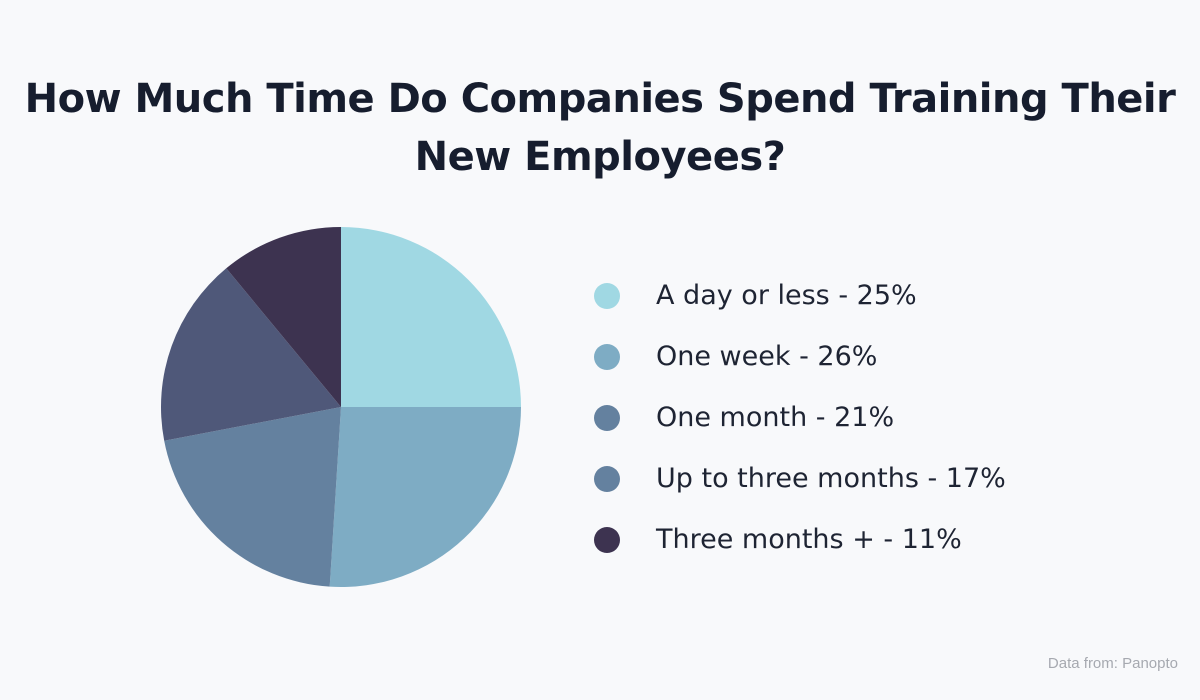 This screenshot has width=1200, height=700. What do you see at coordinates (831, 478) in the screenshot?
I see `legend-label: Up to three months - 17%` at bounding box center [831, 478].